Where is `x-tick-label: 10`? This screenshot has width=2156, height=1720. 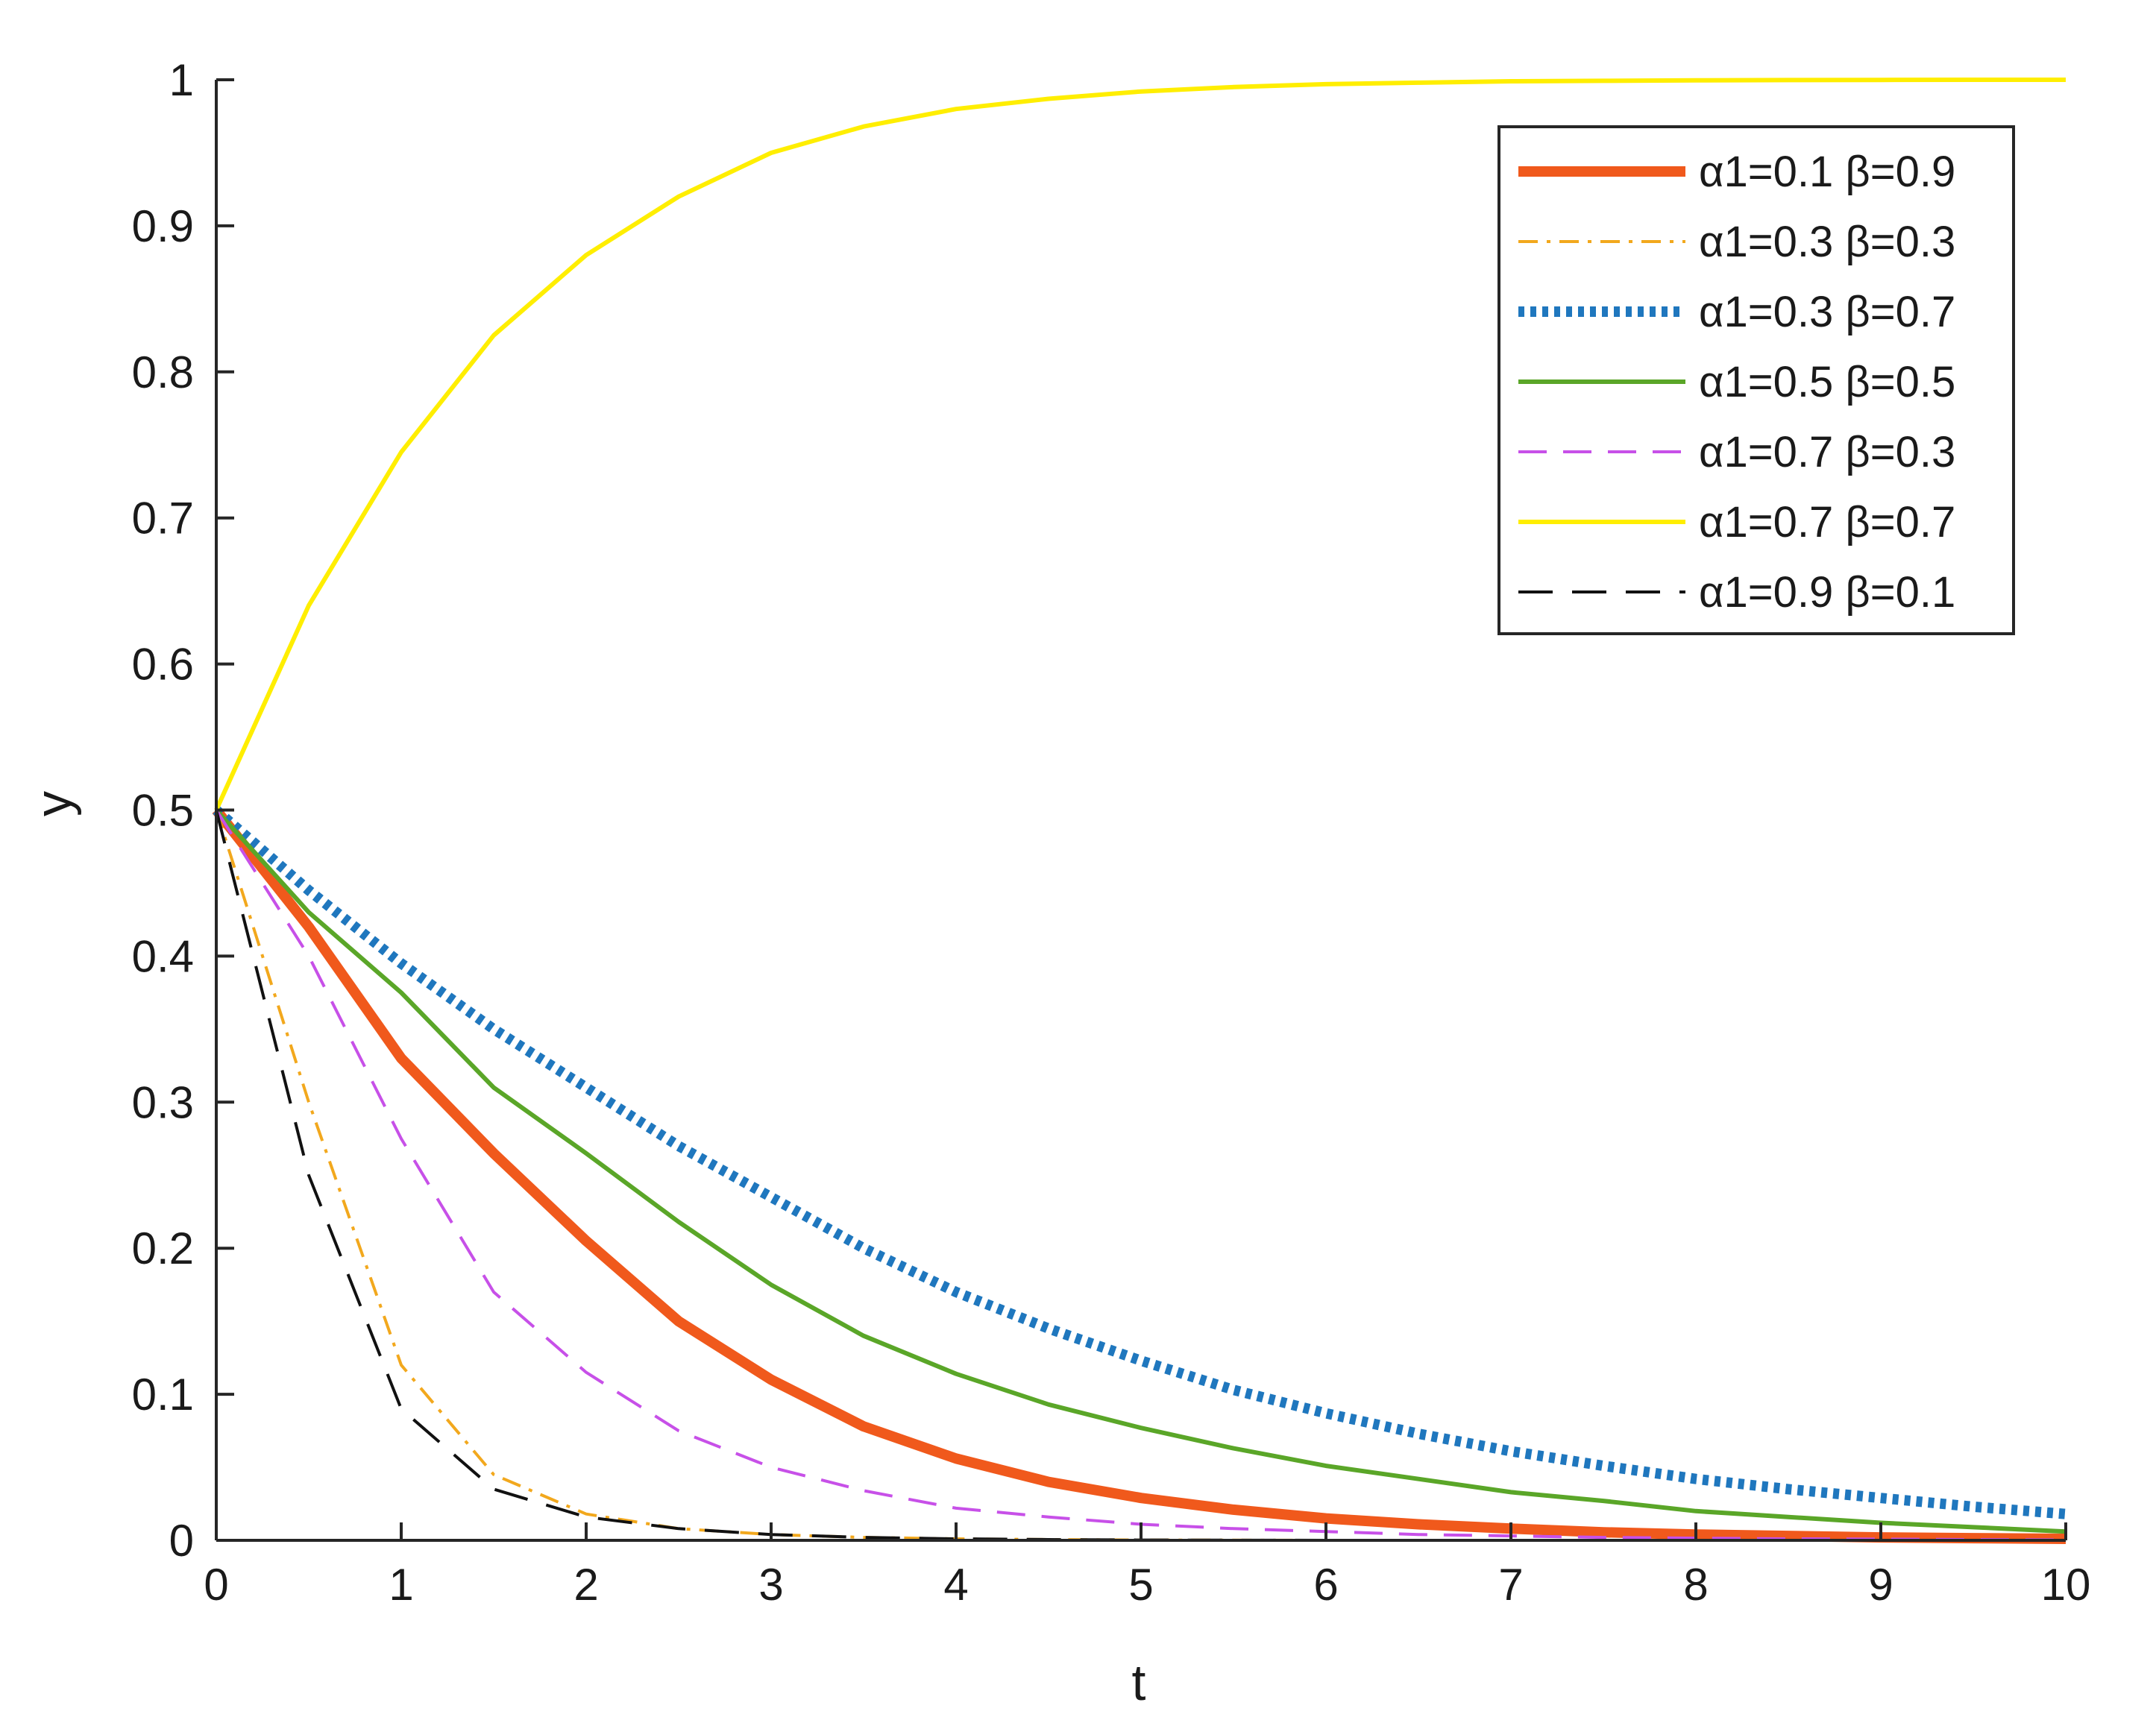 x-tick-label: 10 is located at coordinates (2066, 1585).